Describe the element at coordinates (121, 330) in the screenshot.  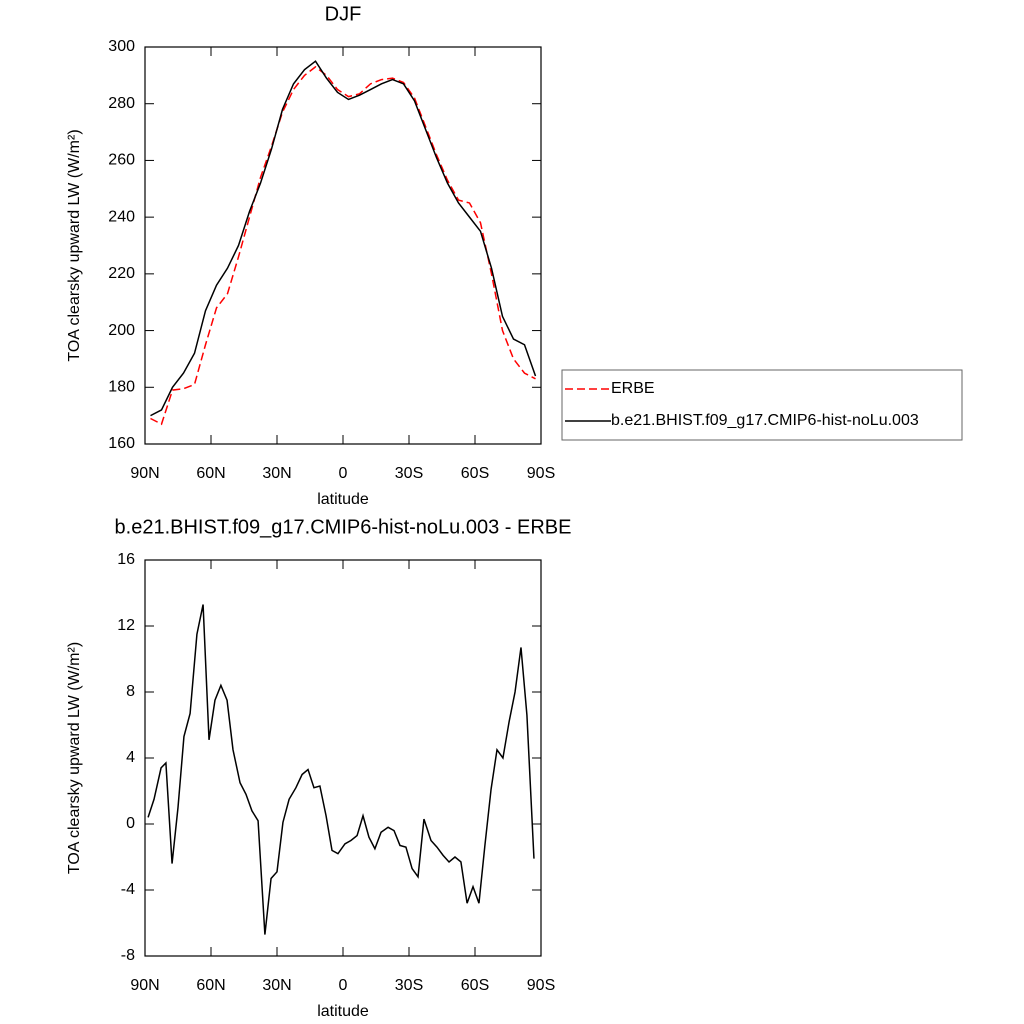
I see `y-tick-label: 200` at that location.